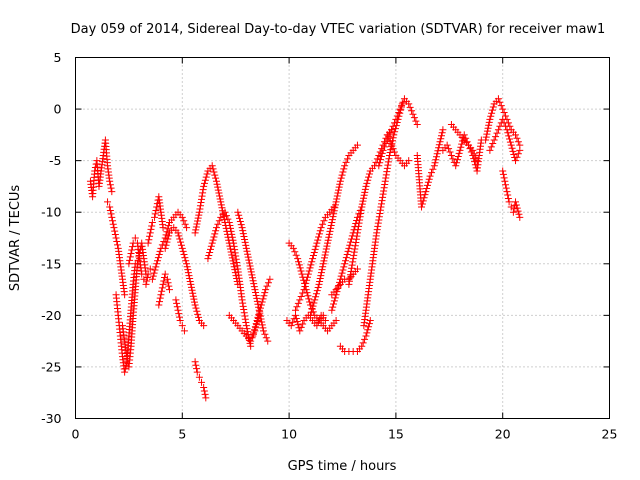 Image resolution: width=640 pixels, height=480 pixels. Describe the element at coordinates (503, 122) in the screenshot. I see `series-arc-af` at that location.